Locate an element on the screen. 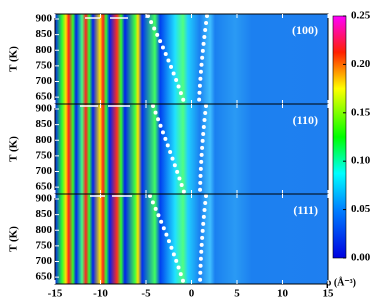 The height and width of the screenshot is (299, 374). x-tick-label: 5 is located at coordinates (237, 293).